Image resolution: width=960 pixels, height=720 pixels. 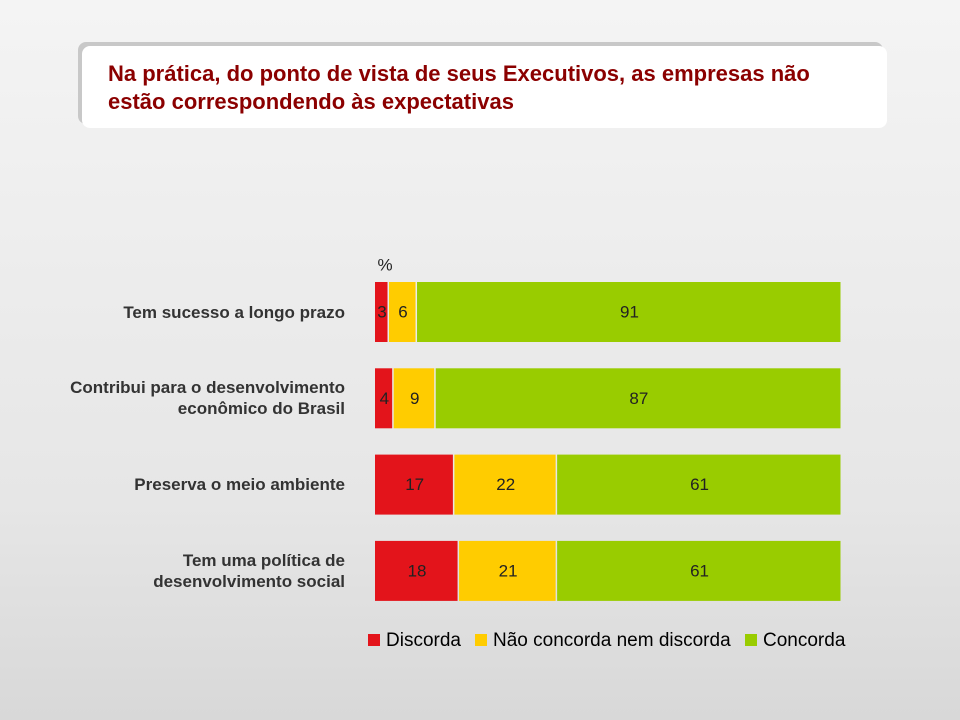 I want to click on unit-label: %, so click(x=384, y=264).